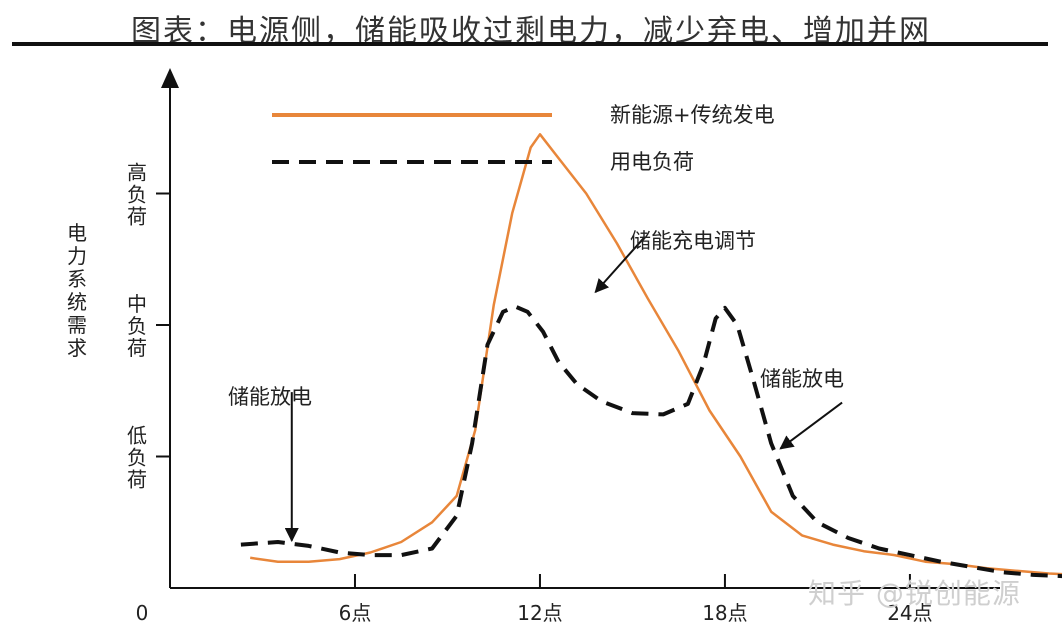 This screenshot has width=1062, height=631. What do you see at coordinates (530, 44) in the screenshot?
I see `title-divider` at bounding box center [530, 44].